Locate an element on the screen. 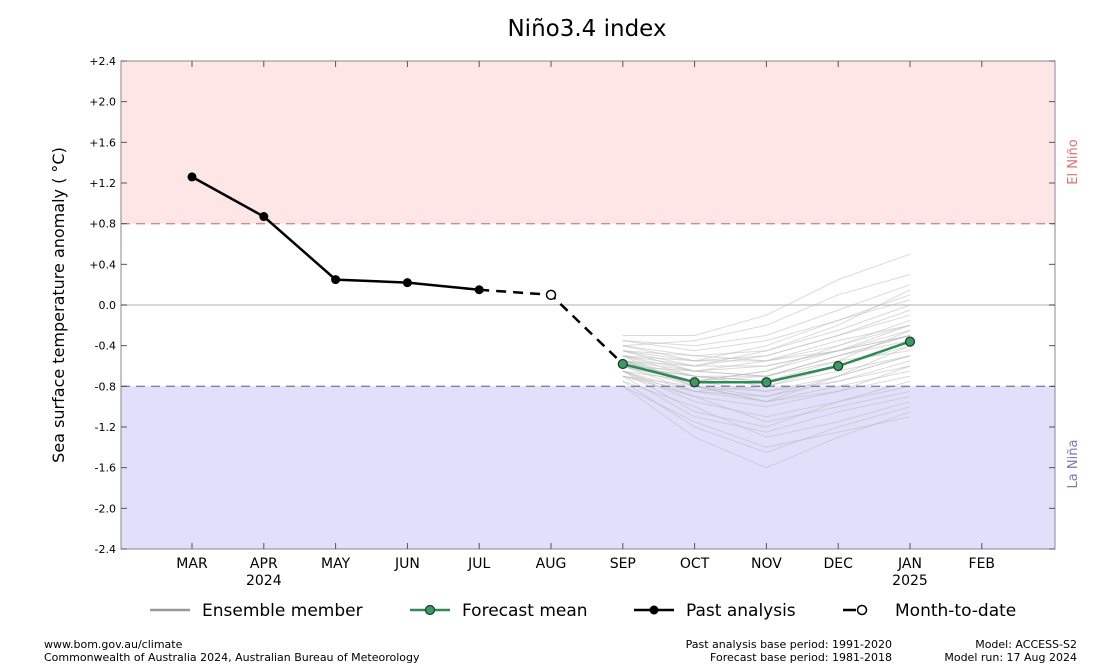  footer-model: Model: ACCESS-S2 Model run: 17 Aug 2024 is located at coordinates (1010, 651).